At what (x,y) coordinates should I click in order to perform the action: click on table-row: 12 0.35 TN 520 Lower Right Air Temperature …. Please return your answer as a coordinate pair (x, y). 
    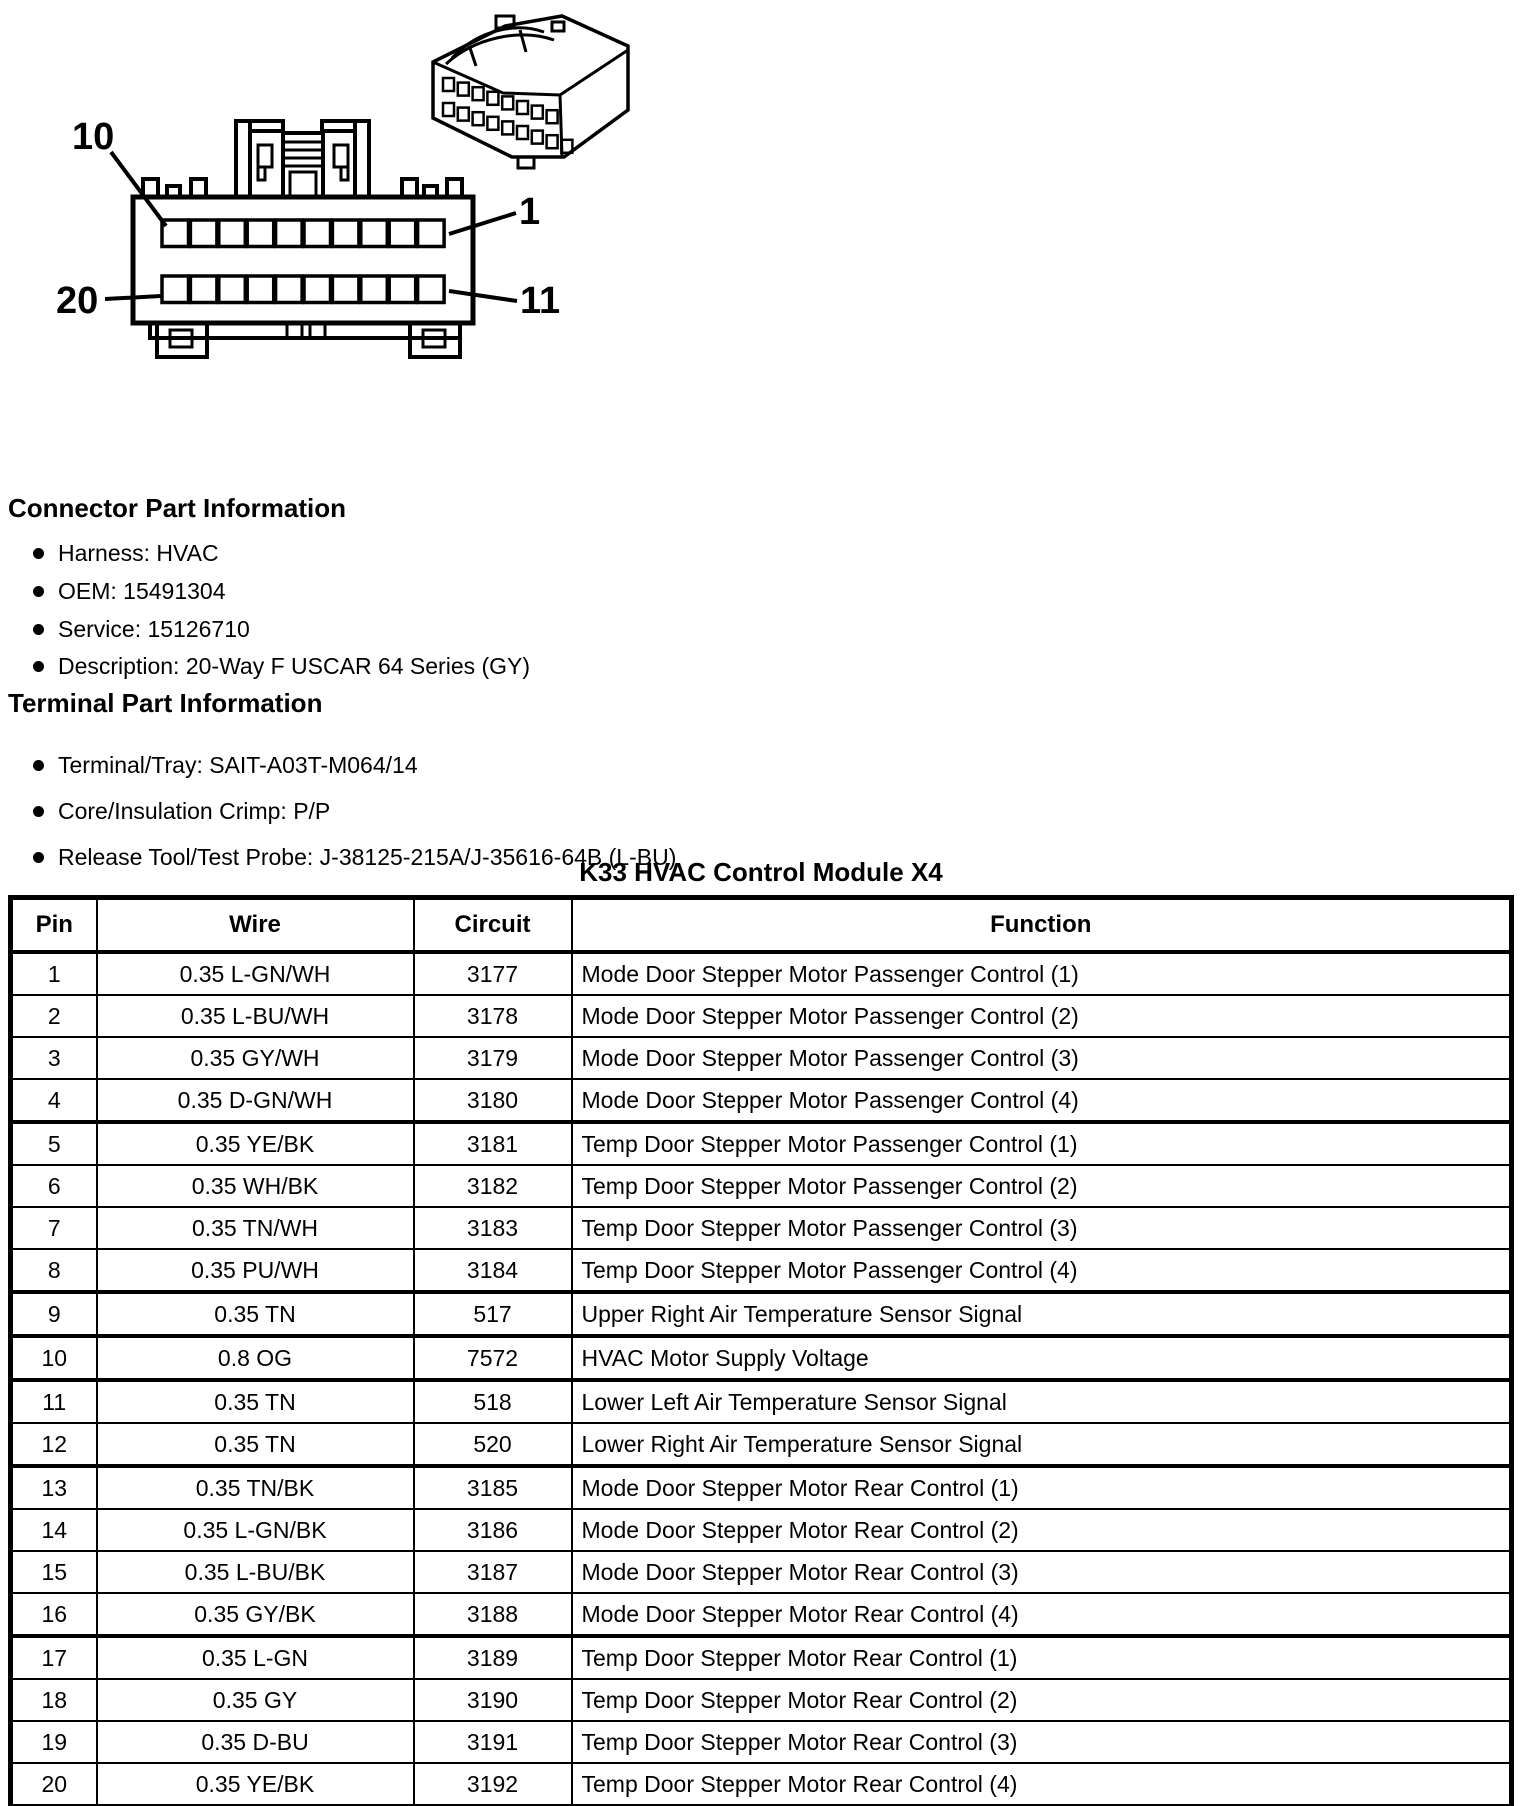
    Looking at the image, I should click on (761, 1444).